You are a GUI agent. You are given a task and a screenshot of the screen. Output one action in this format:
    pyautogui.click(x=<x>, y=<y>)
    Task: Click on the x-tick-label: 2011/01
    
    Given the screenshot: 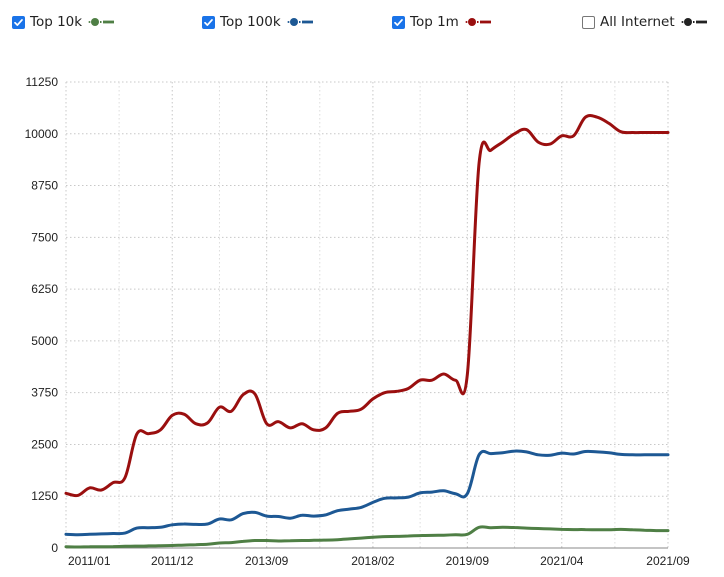 What is the action you would take?
    pyautogui.click(x=89, y=561)
    